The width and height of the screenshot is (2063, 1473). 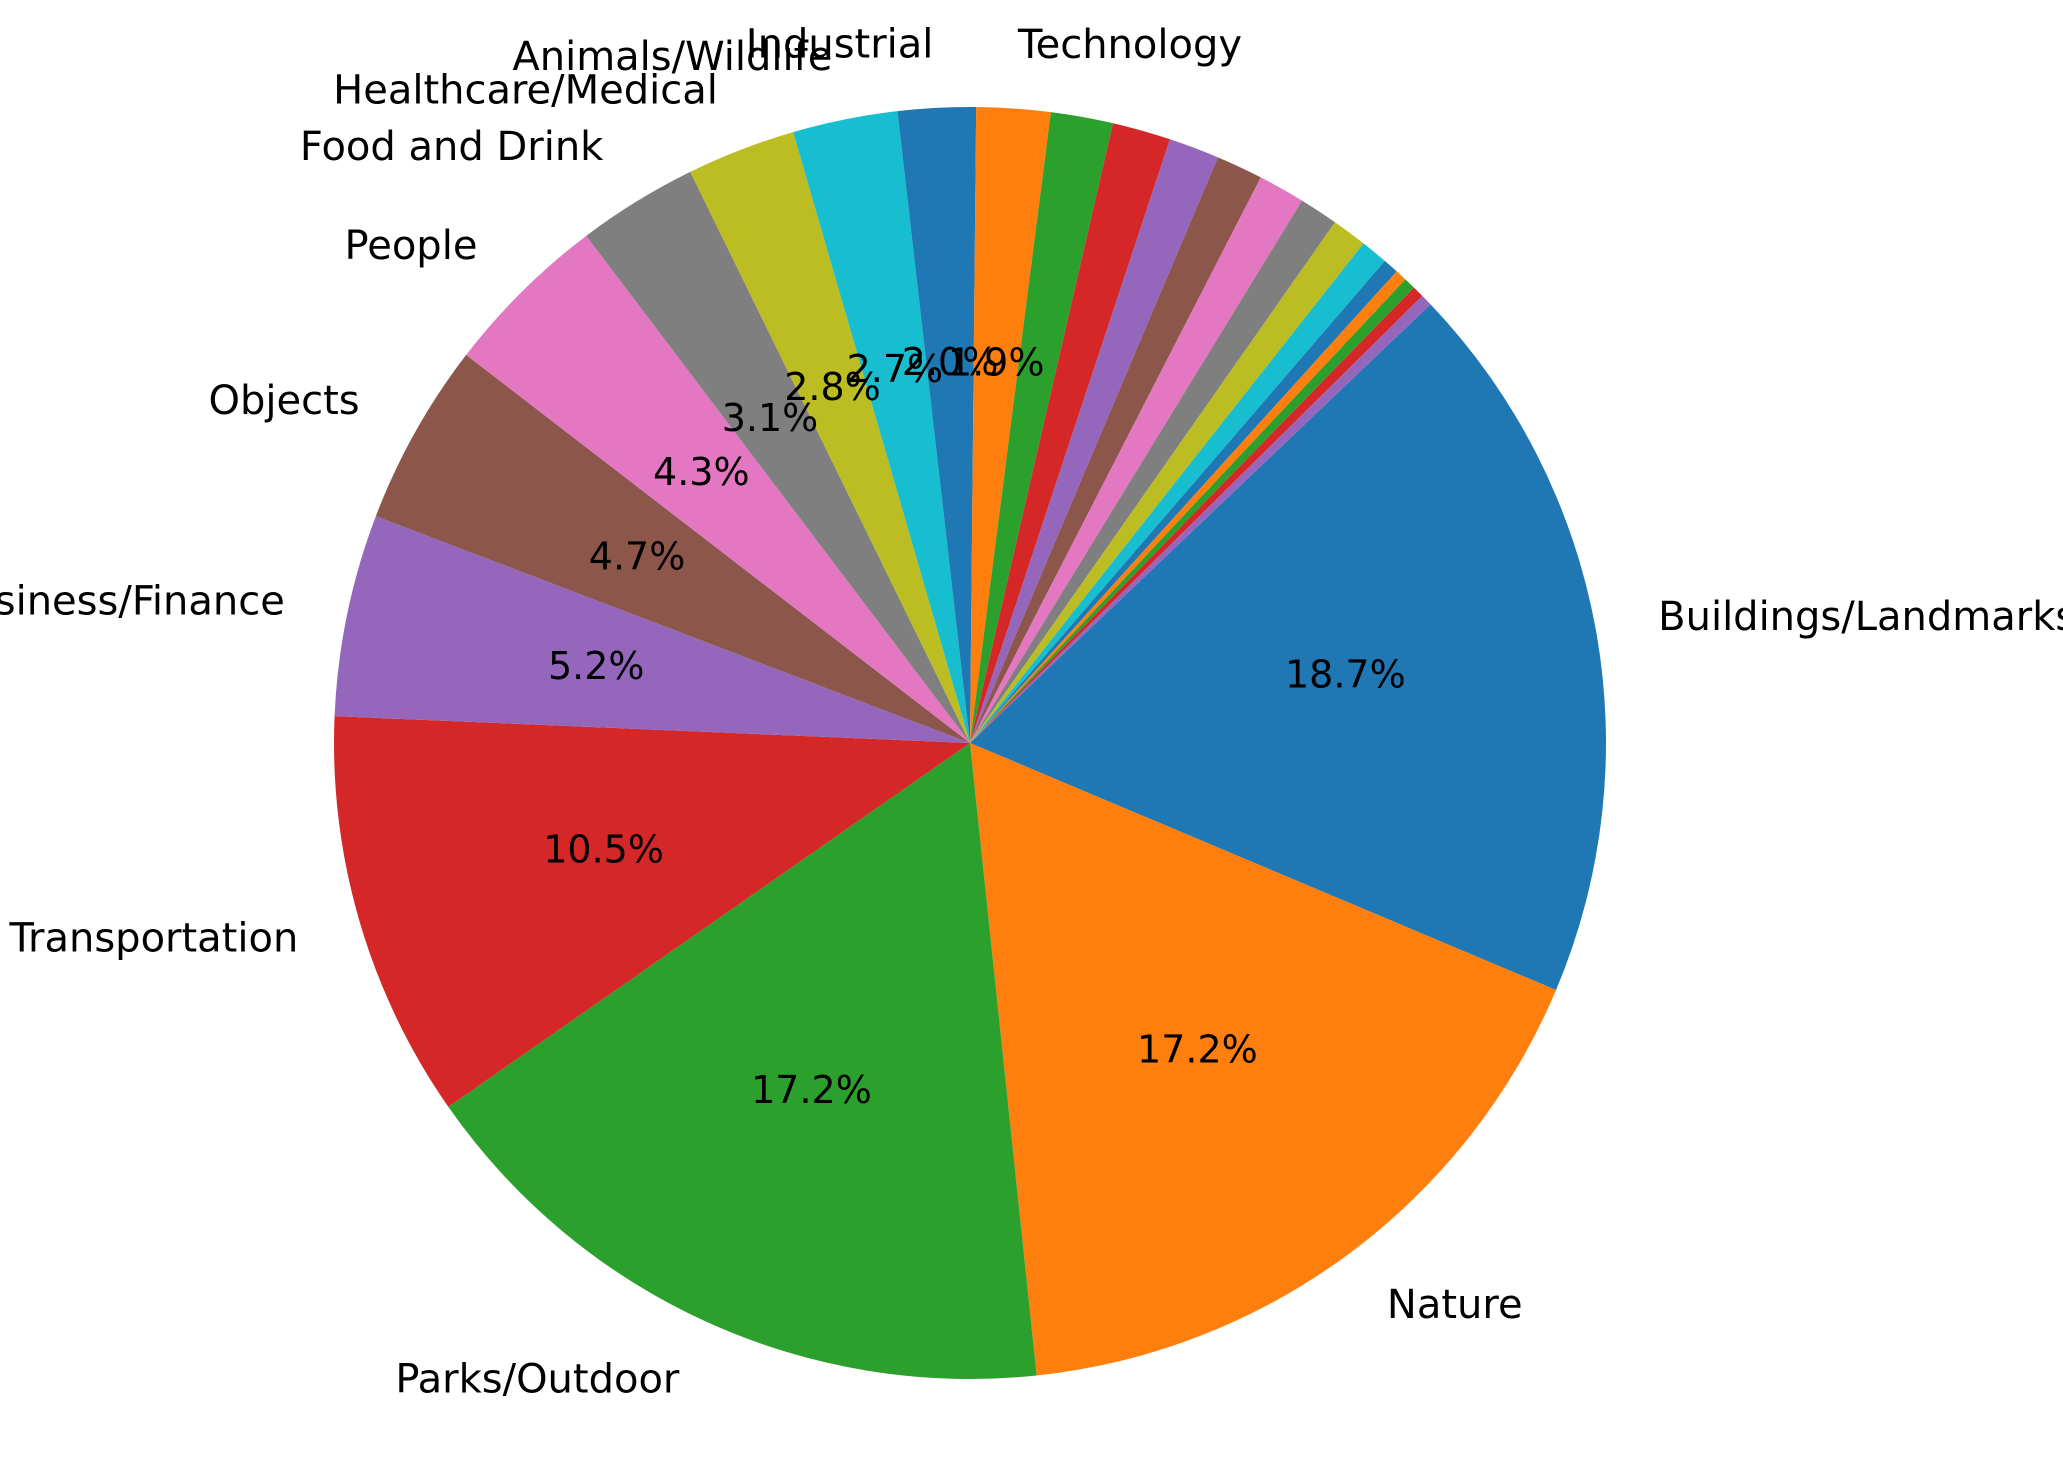 What do you see at coordinates (652, 629) in the screenshot?
I see `pie-slice-business-finance` at bounding box center [652, 629].